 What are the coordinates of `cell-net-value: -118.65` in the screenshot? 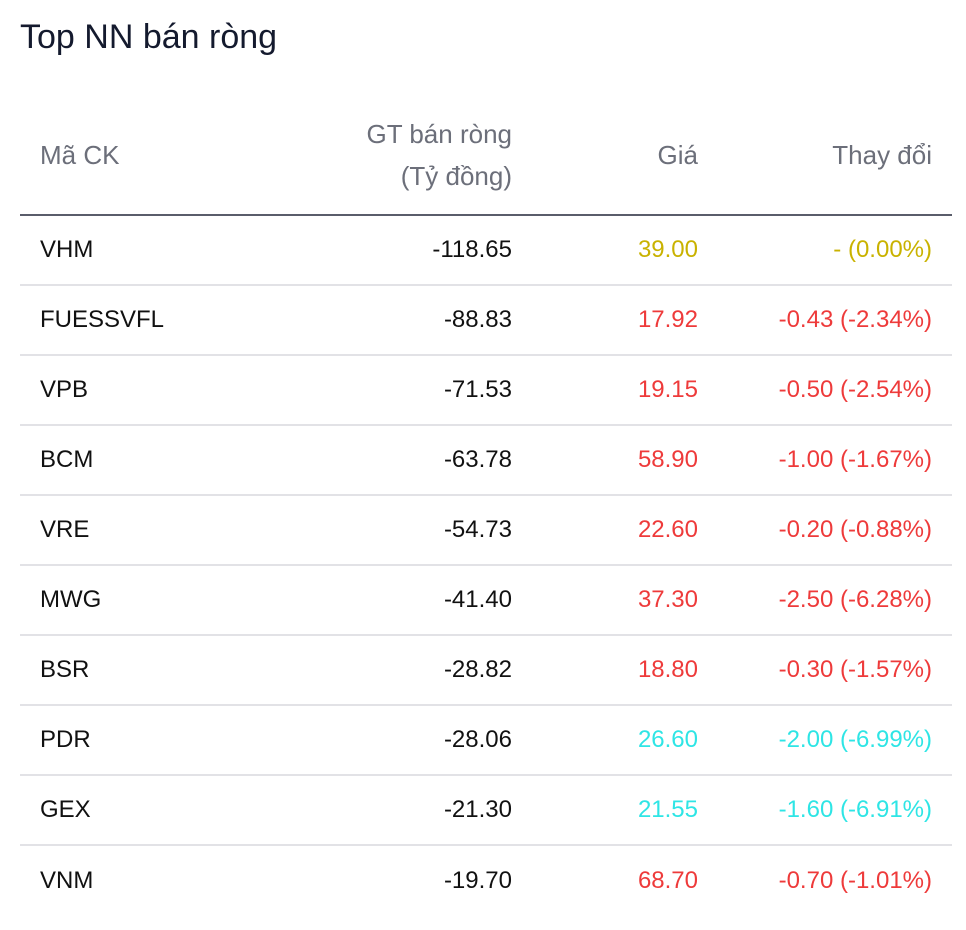 It's located at (472, 249).